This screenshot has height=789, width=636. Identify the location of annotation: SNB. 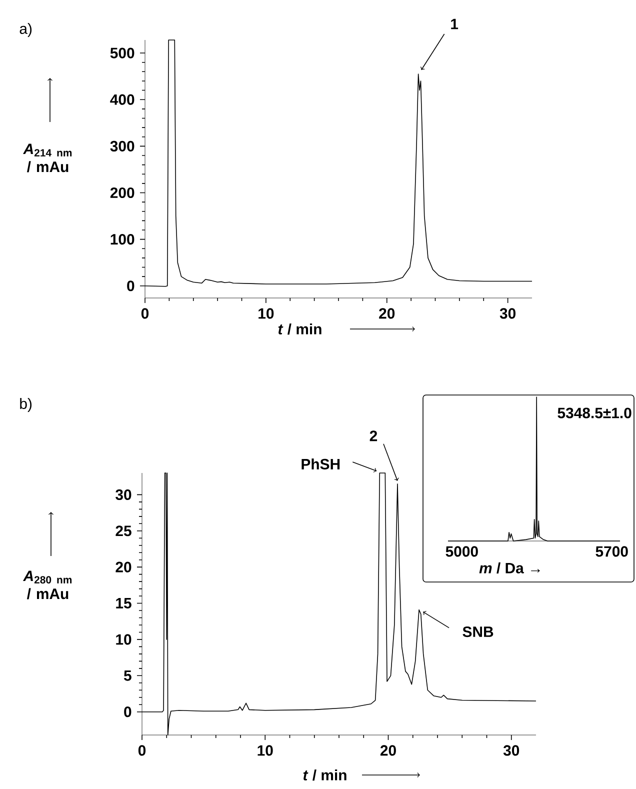
(478, 632).